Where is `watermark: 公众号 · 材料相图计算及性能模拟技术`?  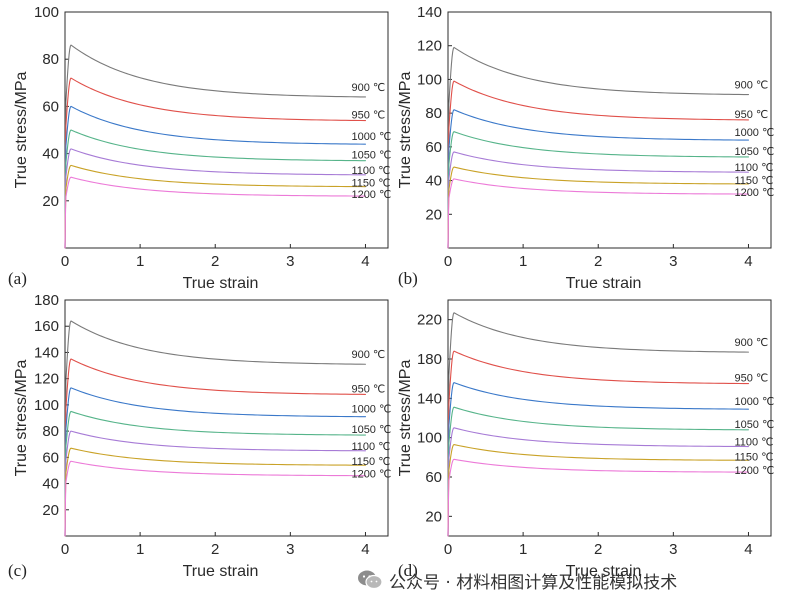
watermark: 公众号 · 材料相图计算及性能模拟技术 is located at coordinates (517, 580).